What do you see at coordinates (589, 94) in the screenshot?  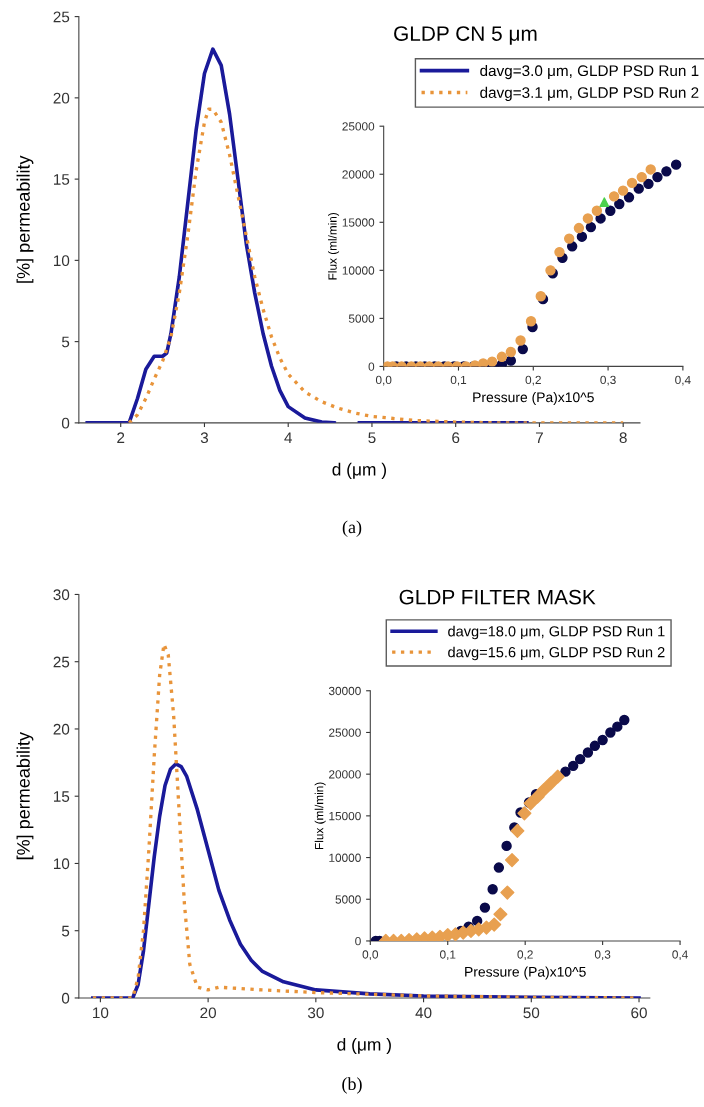 I see `legend-label: davg=3.1 μm, GLDP PSD Run 2` at bounding box center [589, 94].